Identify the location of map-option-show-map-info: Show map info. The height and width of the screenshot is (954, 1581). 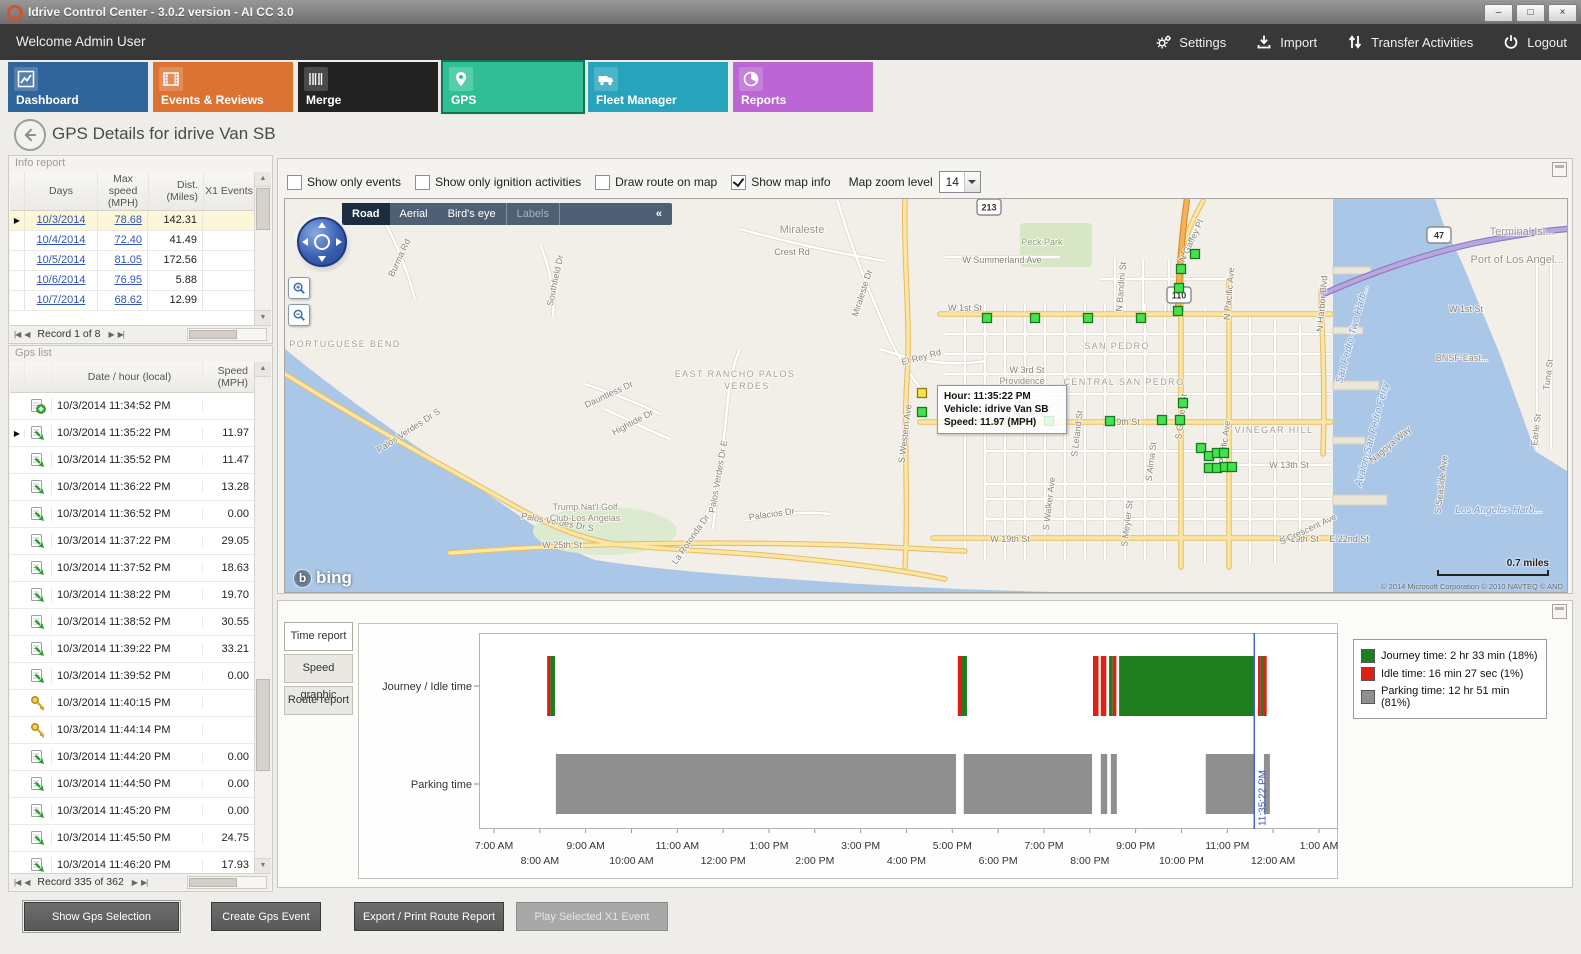
(781, 182).